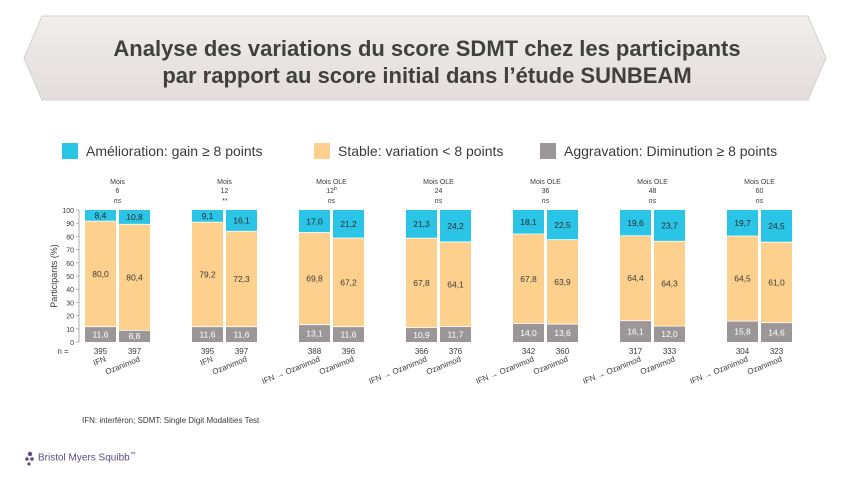  What do you see at coordinates (101, 351) in the screenshot?
I see `n-value: 395` at bounding box center [101, 351].